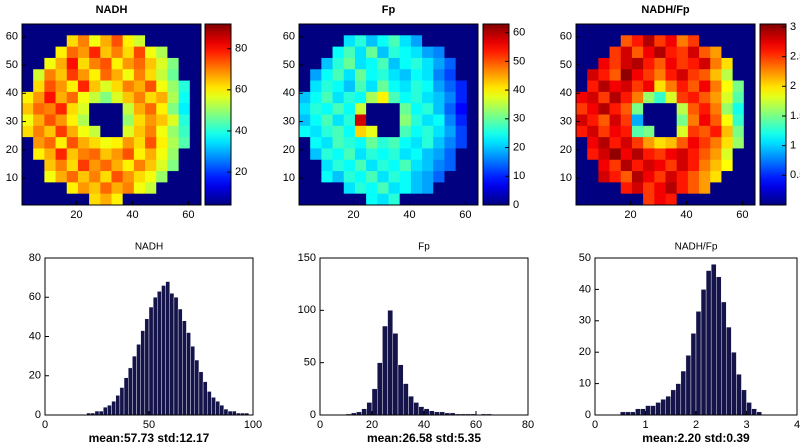 This screenshot has height=448, width=800. What do you see at coordinates (519, 176) in the screenshot?
I see `colorbar-tick-label: 10` at bounding box center [519, 176].